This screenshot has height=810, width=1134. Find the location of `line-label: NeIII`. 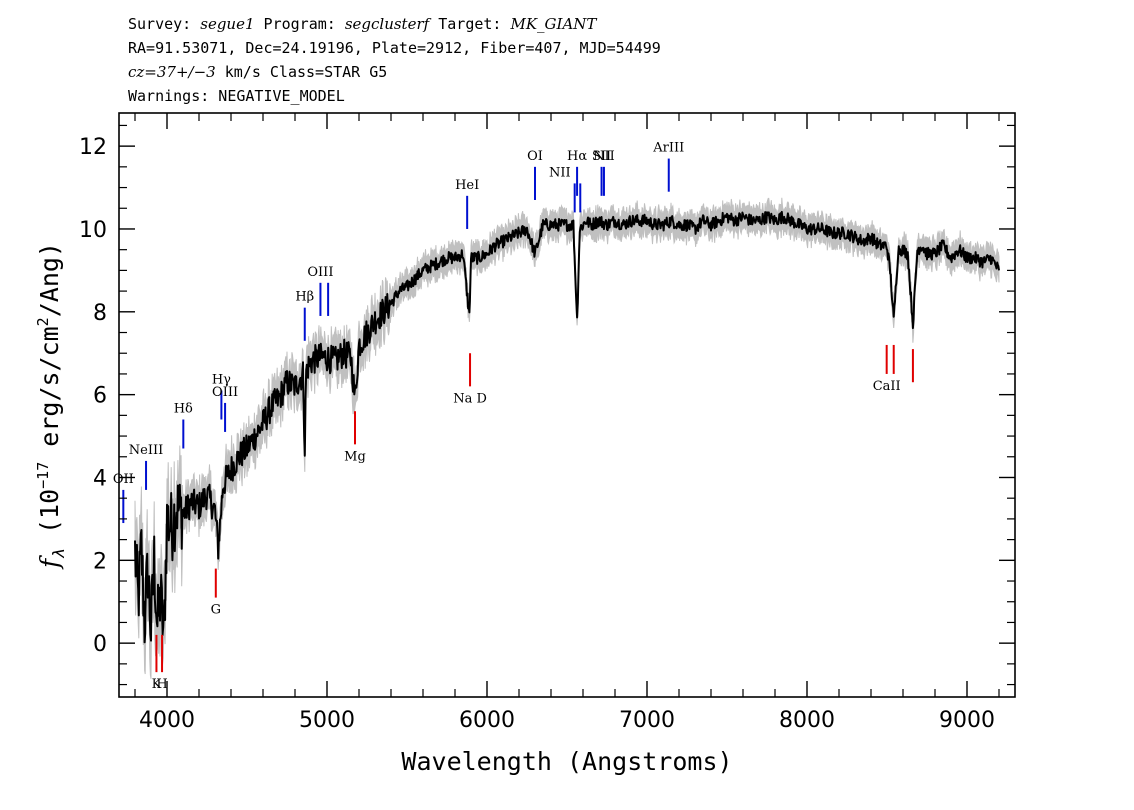

line-label: NeIII is located at coordinates (146, 450).